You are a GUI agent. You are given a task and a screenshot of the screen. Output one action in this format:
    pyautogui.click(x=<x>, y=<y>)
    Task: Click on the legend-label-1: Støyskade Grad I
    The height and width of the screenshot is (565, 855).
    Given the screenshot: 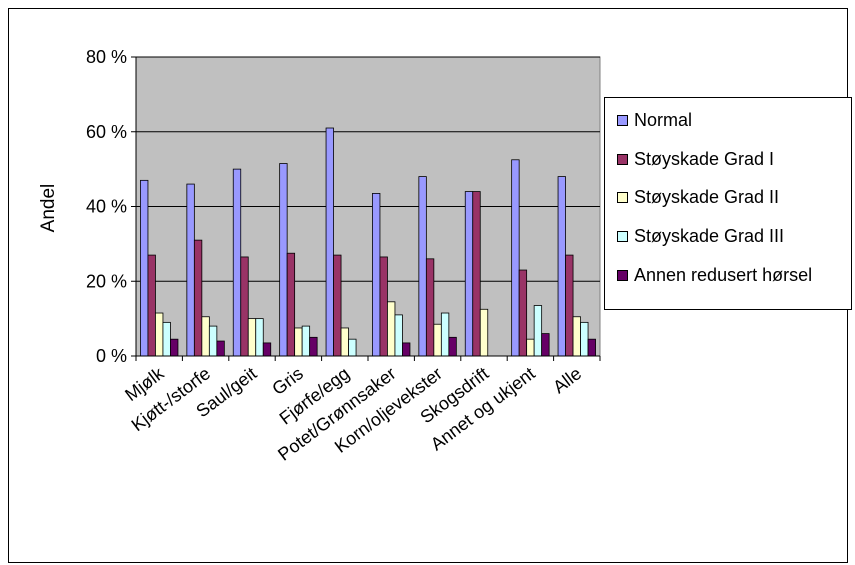 What is the action you would take?
    pyautogui.click(x=704, y=158)
    